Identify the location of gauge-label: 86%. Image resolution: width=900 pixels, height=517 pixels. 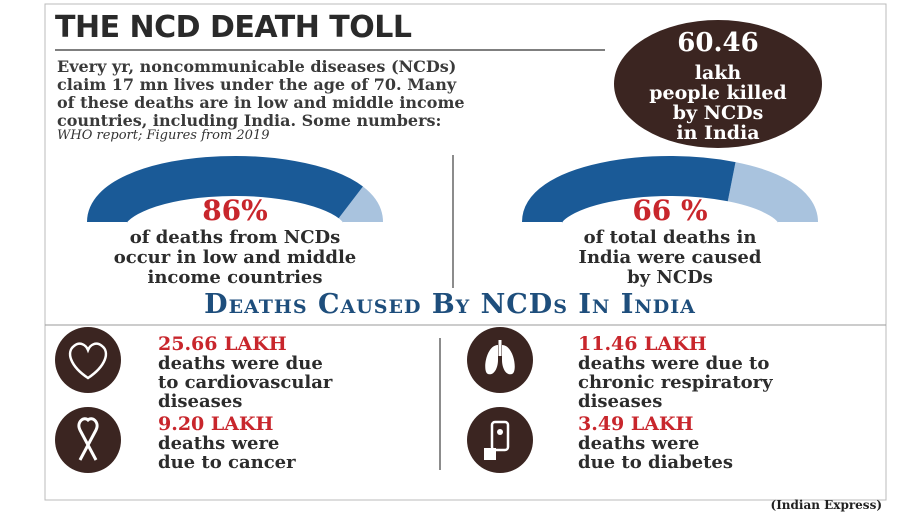
(235, 210).